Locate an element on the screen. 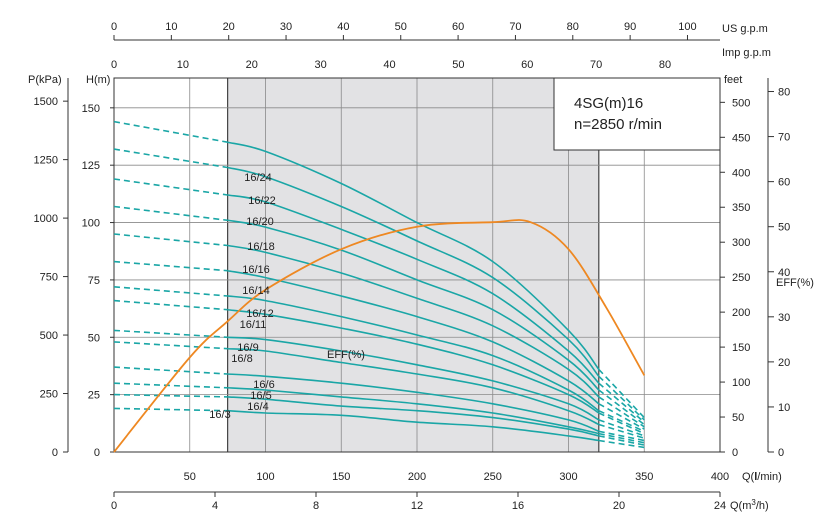  x-m3h-tick-label: 24 is located at coordinates (720, 506).